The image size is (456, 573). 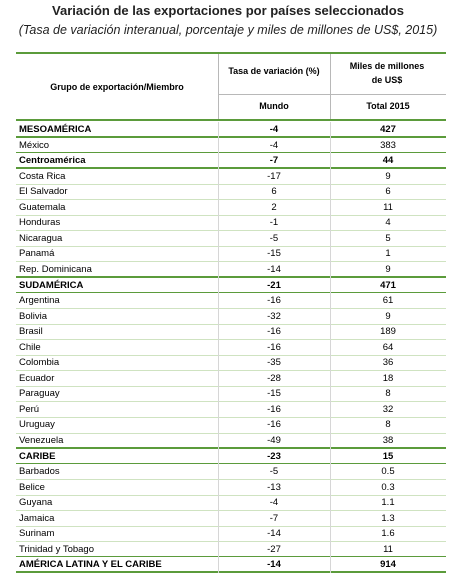 What do you see at coordinates (388, 254) in the screenshot?
I see `total-value: 1` at bounding box center [388, 254].